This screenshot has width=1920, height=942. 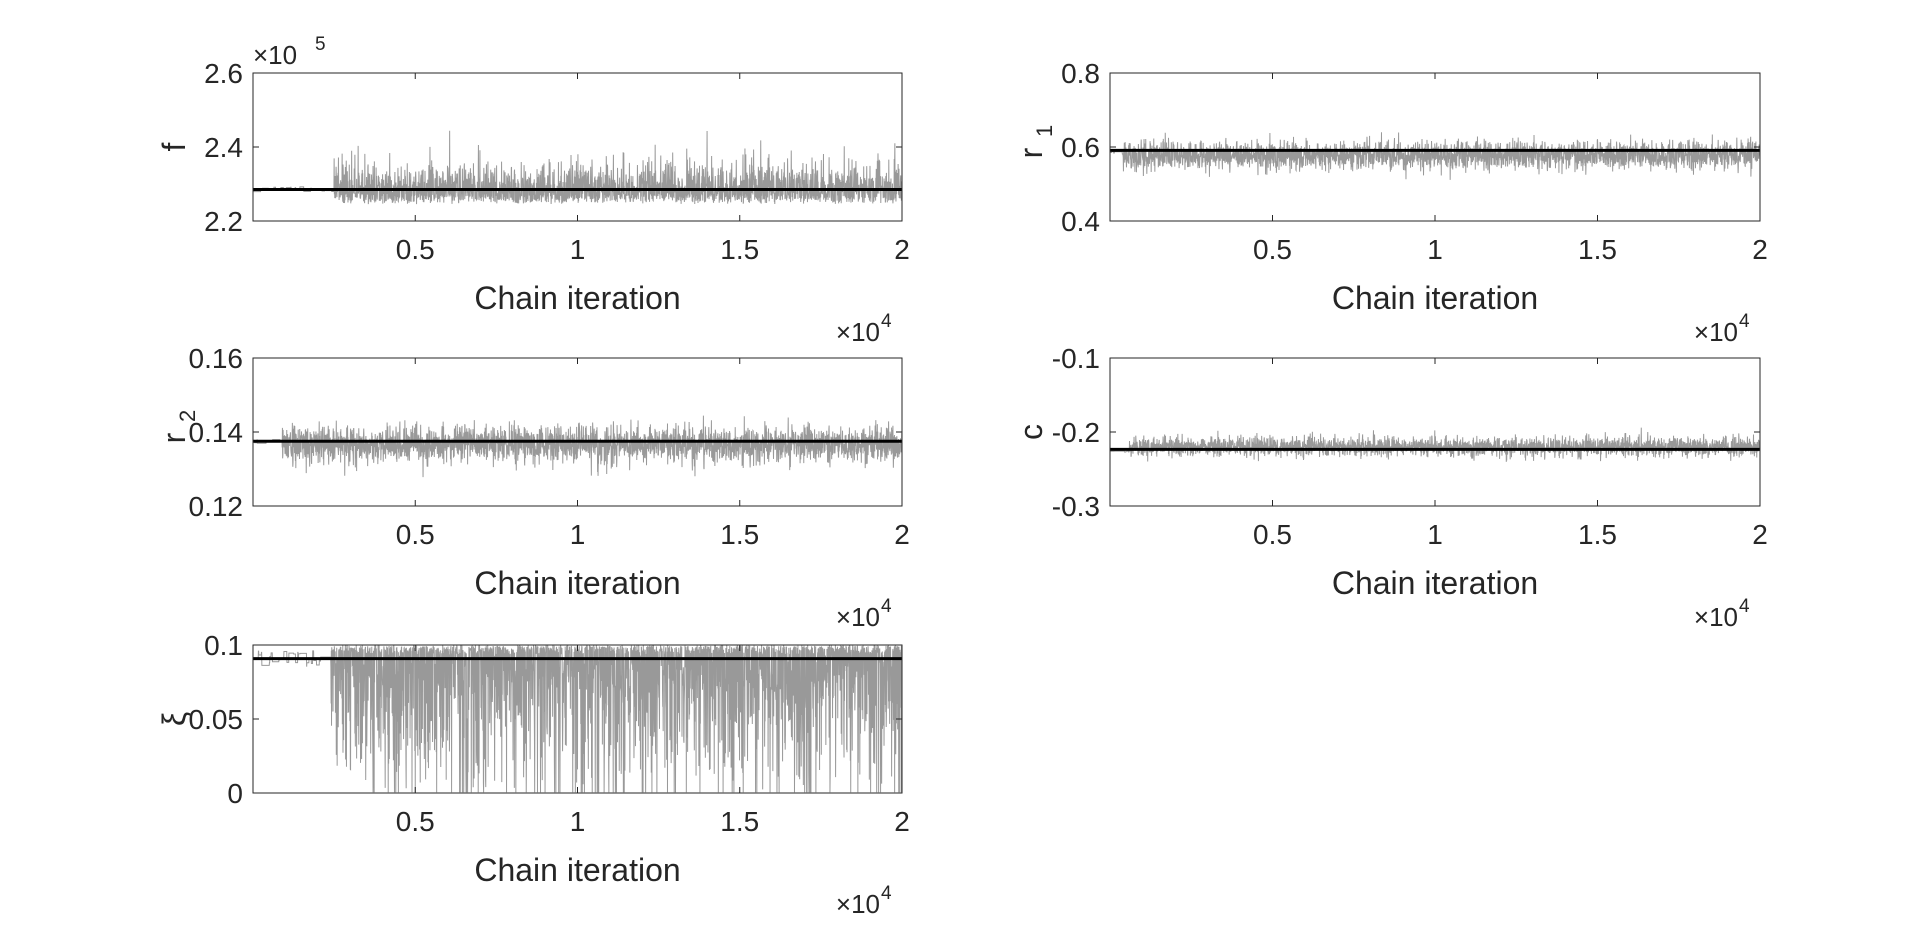 What do you see at coordinates (1076, 432) in the screenshot?
I see `y-tick-label: -0.2` at bounding box center [1076, 432].